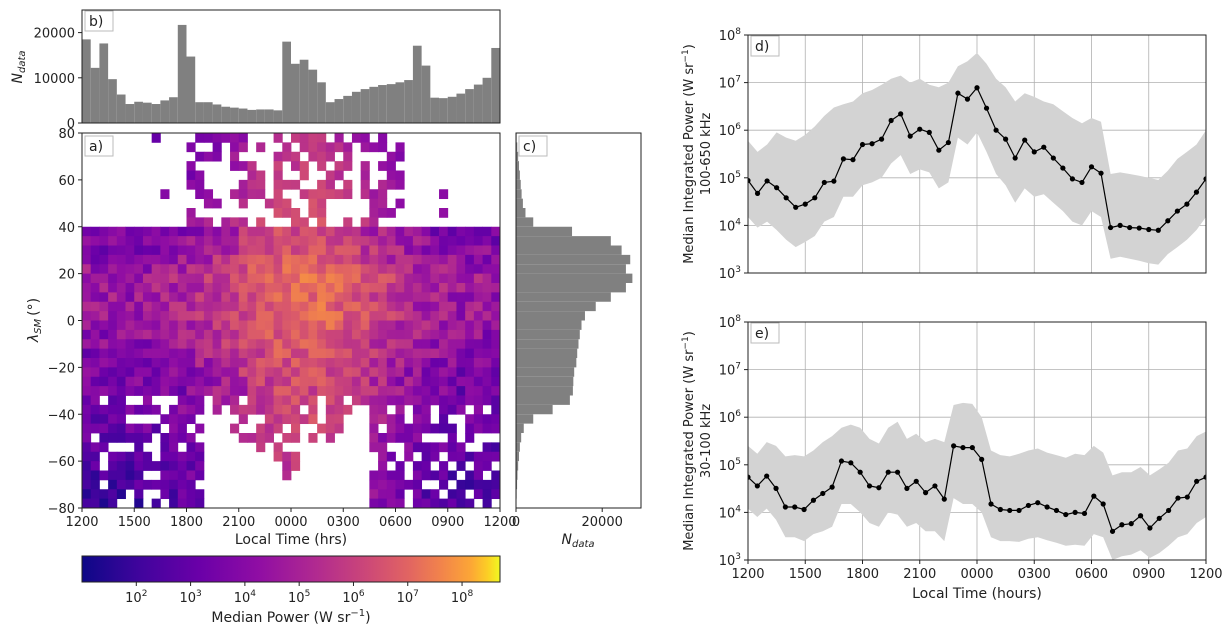 The image size is (1228, 629). I want to click on colorbar-label: Median Power (W sr−1), so click(290, 617).